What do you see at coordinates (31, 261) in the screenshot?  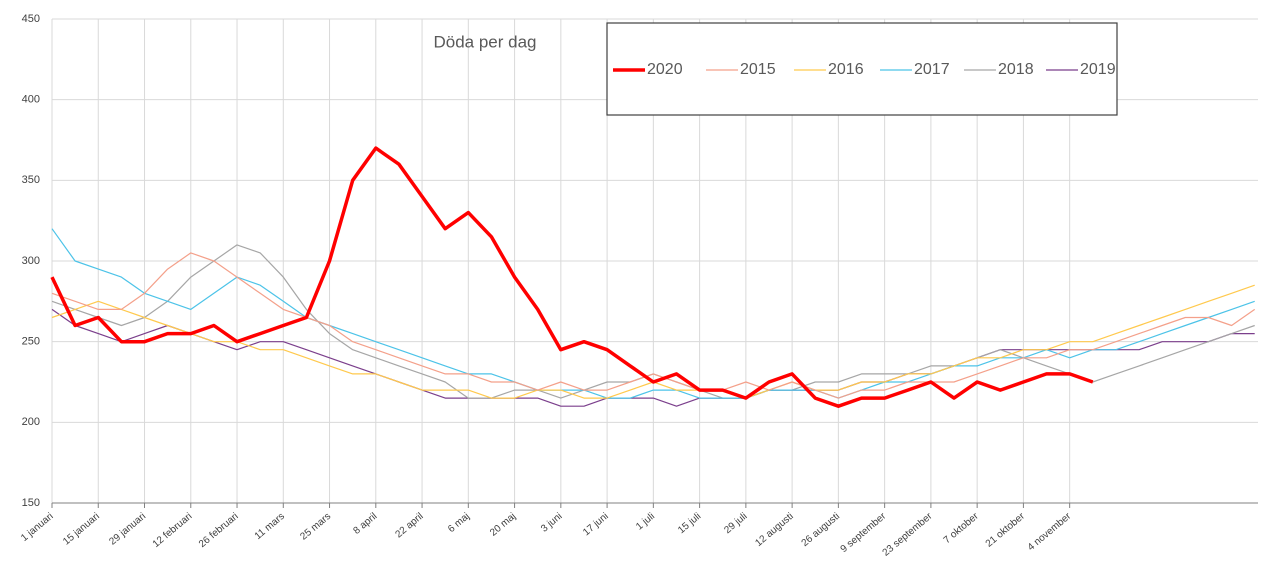 I see `y-tick-label: 300` at bounding box center [31, 261].